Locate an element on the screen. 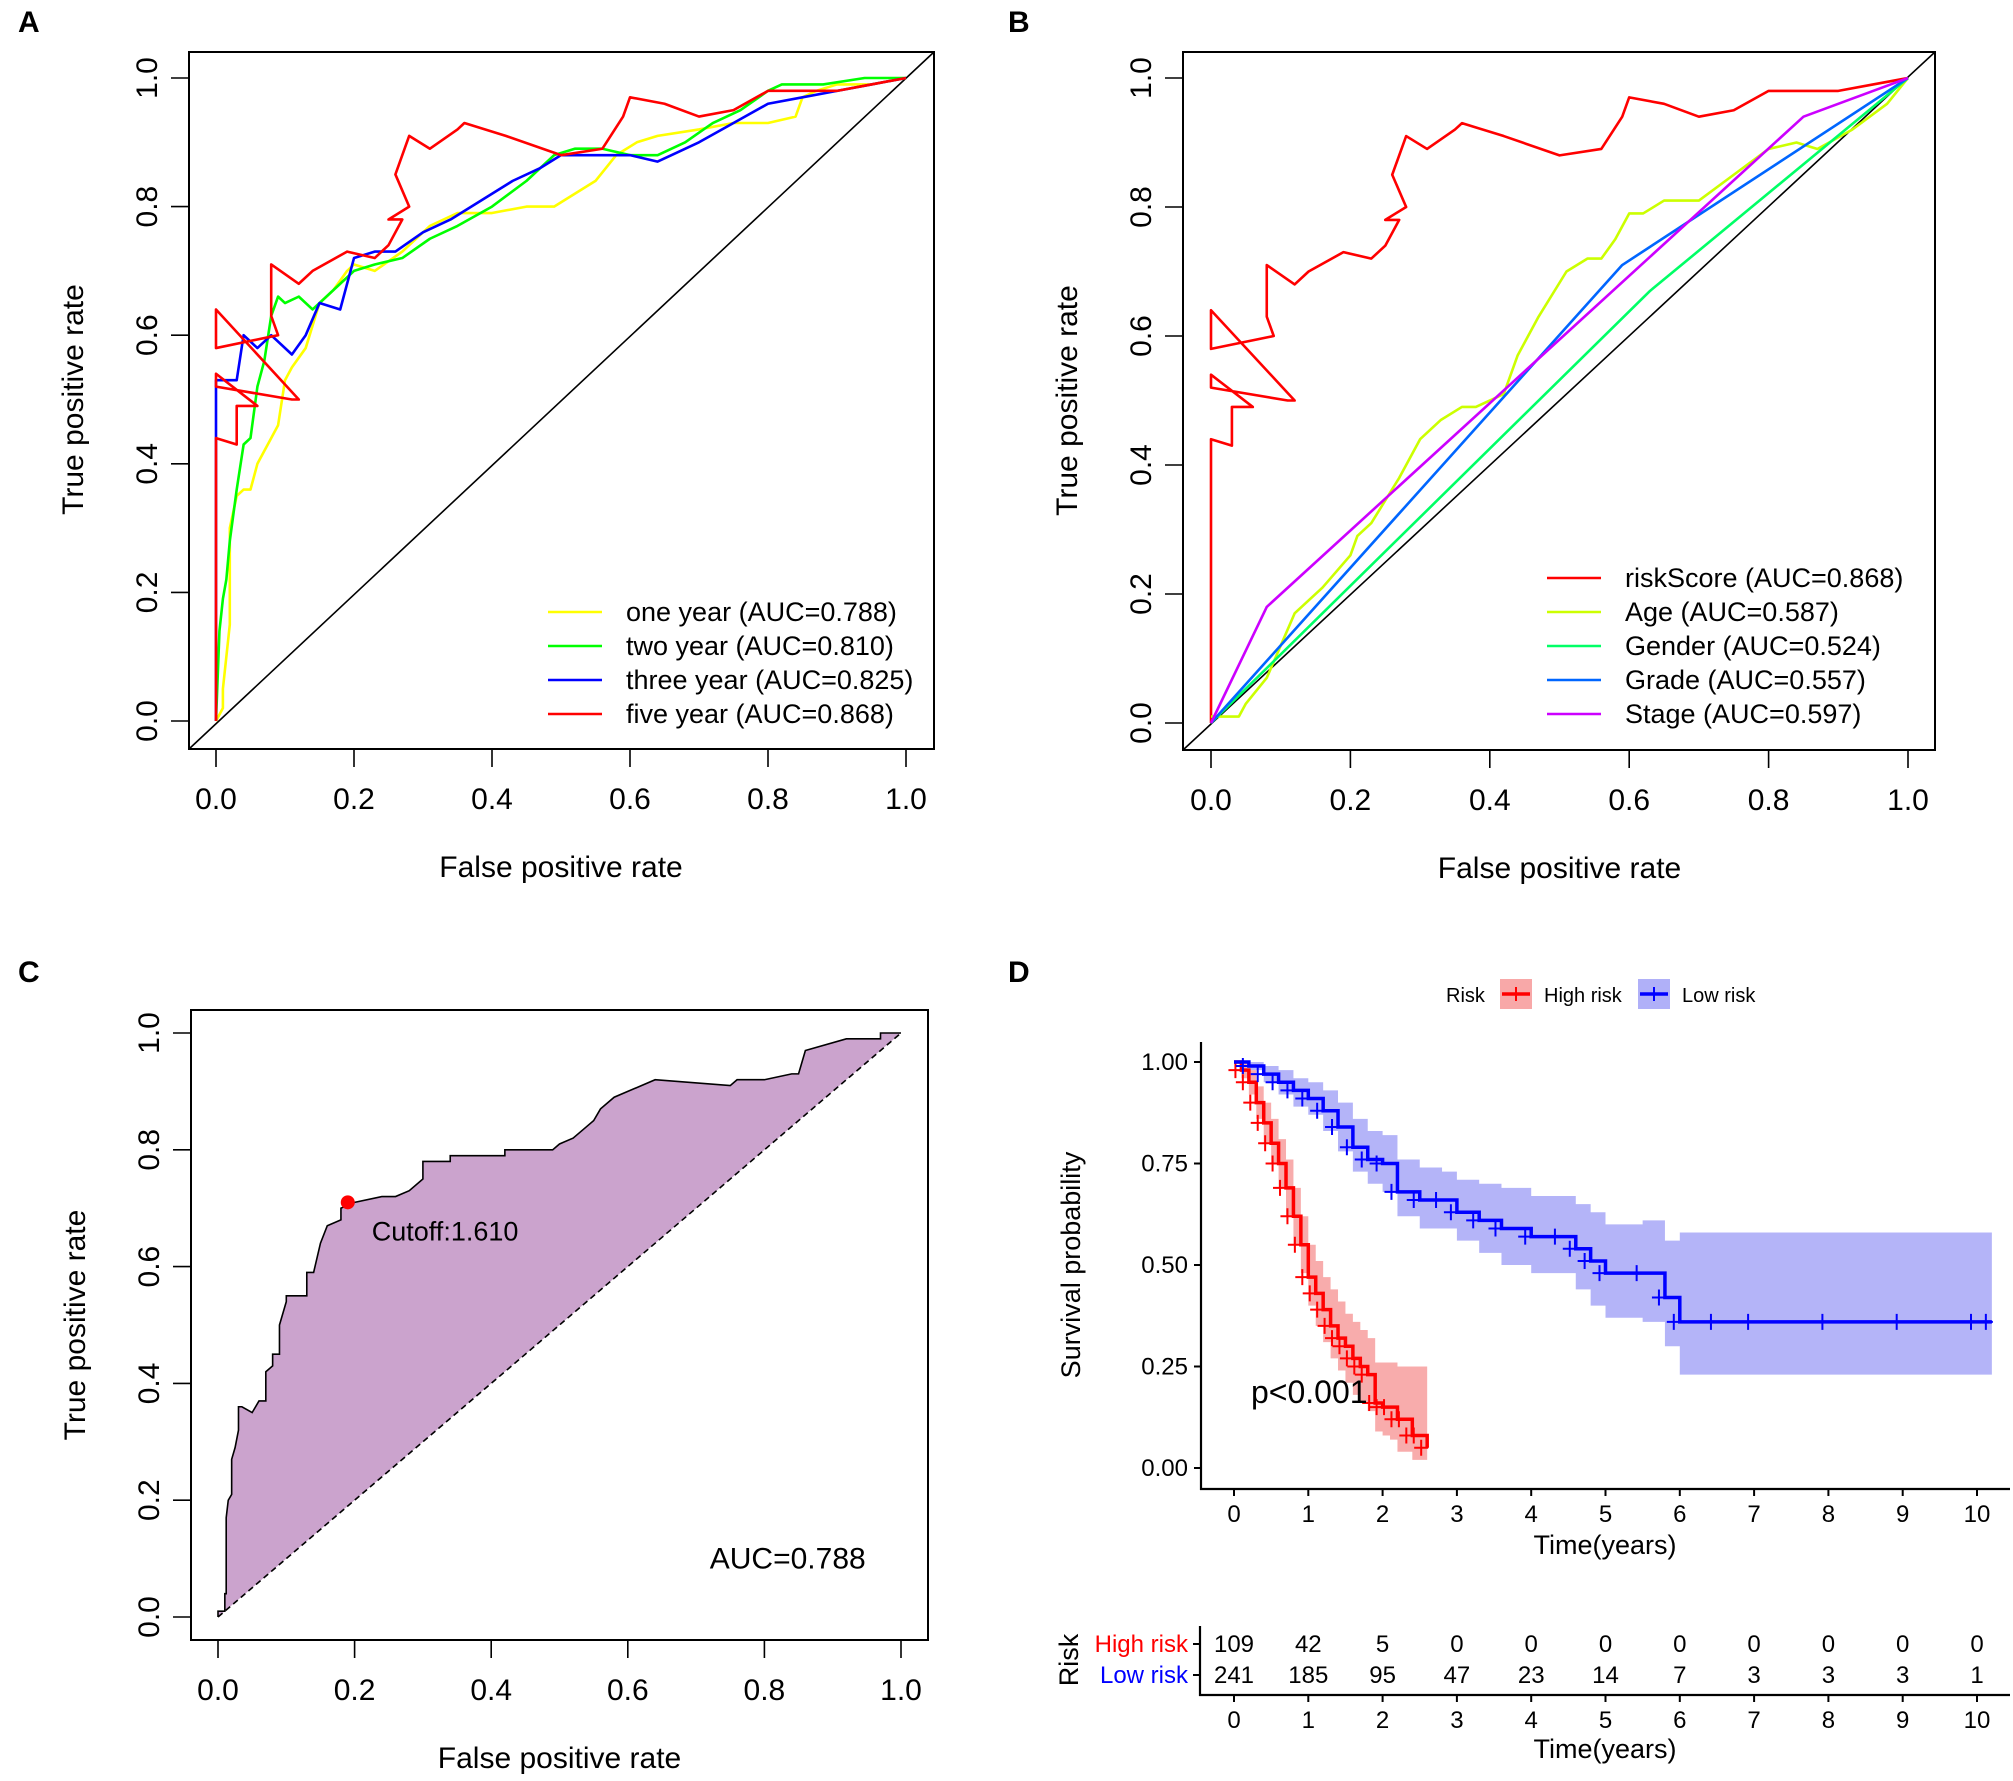 This screenshot has height=1781, width=2013. legend-label-0: High risk is located at coordinates (1583, 996).